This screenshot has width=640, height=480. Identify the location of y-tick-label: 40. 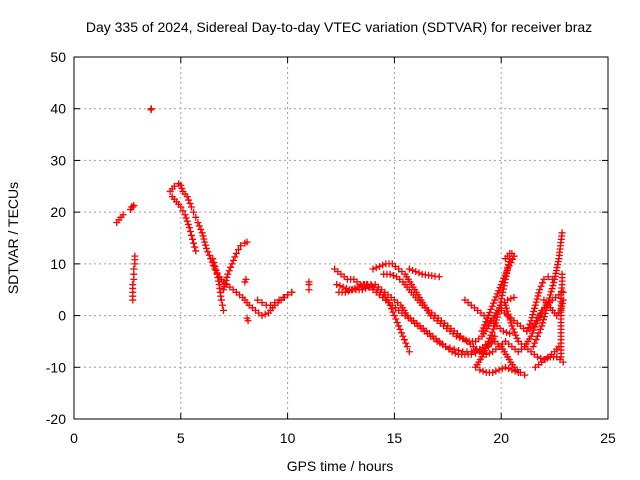
(58, 109).